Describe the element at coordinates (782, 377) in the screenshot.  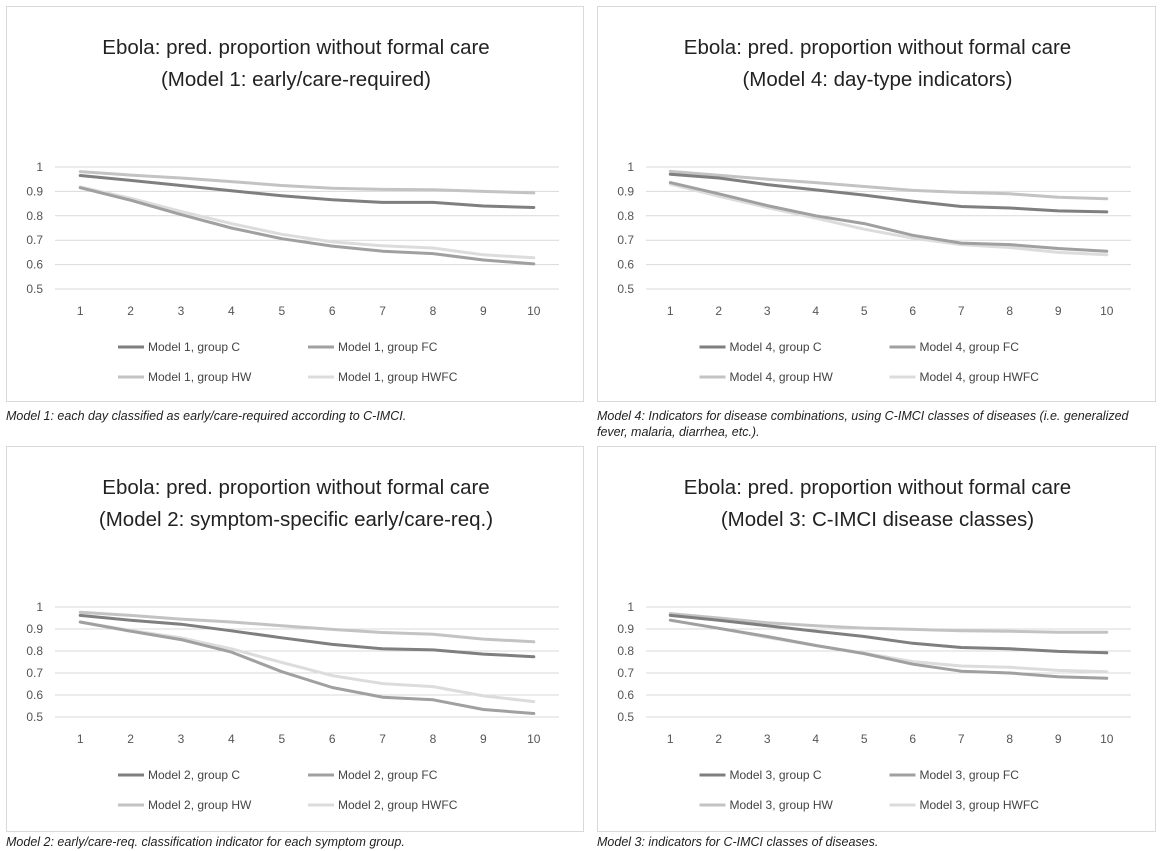
I see `legend-label: Model 4, group HW` at that location.